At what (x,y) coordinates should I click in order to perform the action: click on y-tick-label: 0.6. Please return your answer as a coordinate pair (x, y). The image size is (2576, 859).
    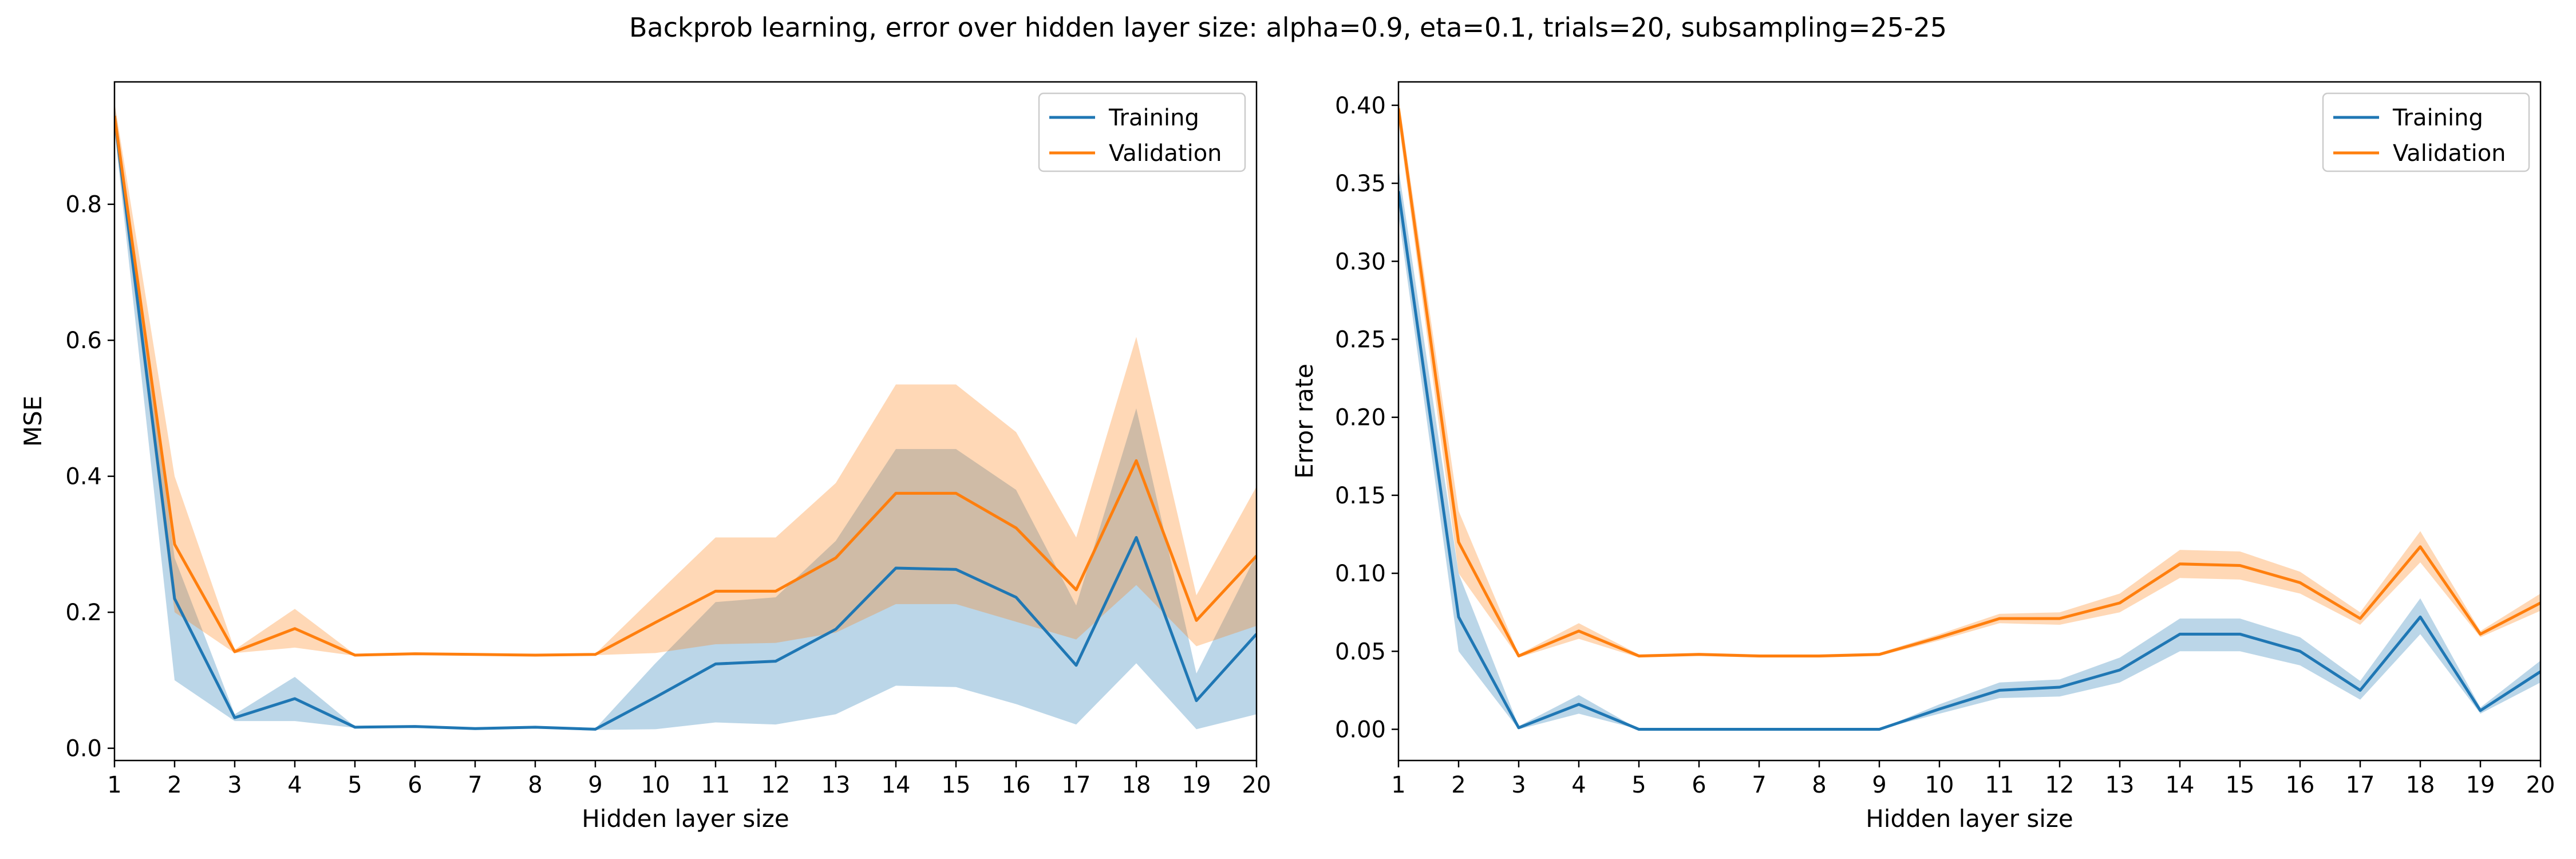
    Looking at the image, I should click on (83, 341).